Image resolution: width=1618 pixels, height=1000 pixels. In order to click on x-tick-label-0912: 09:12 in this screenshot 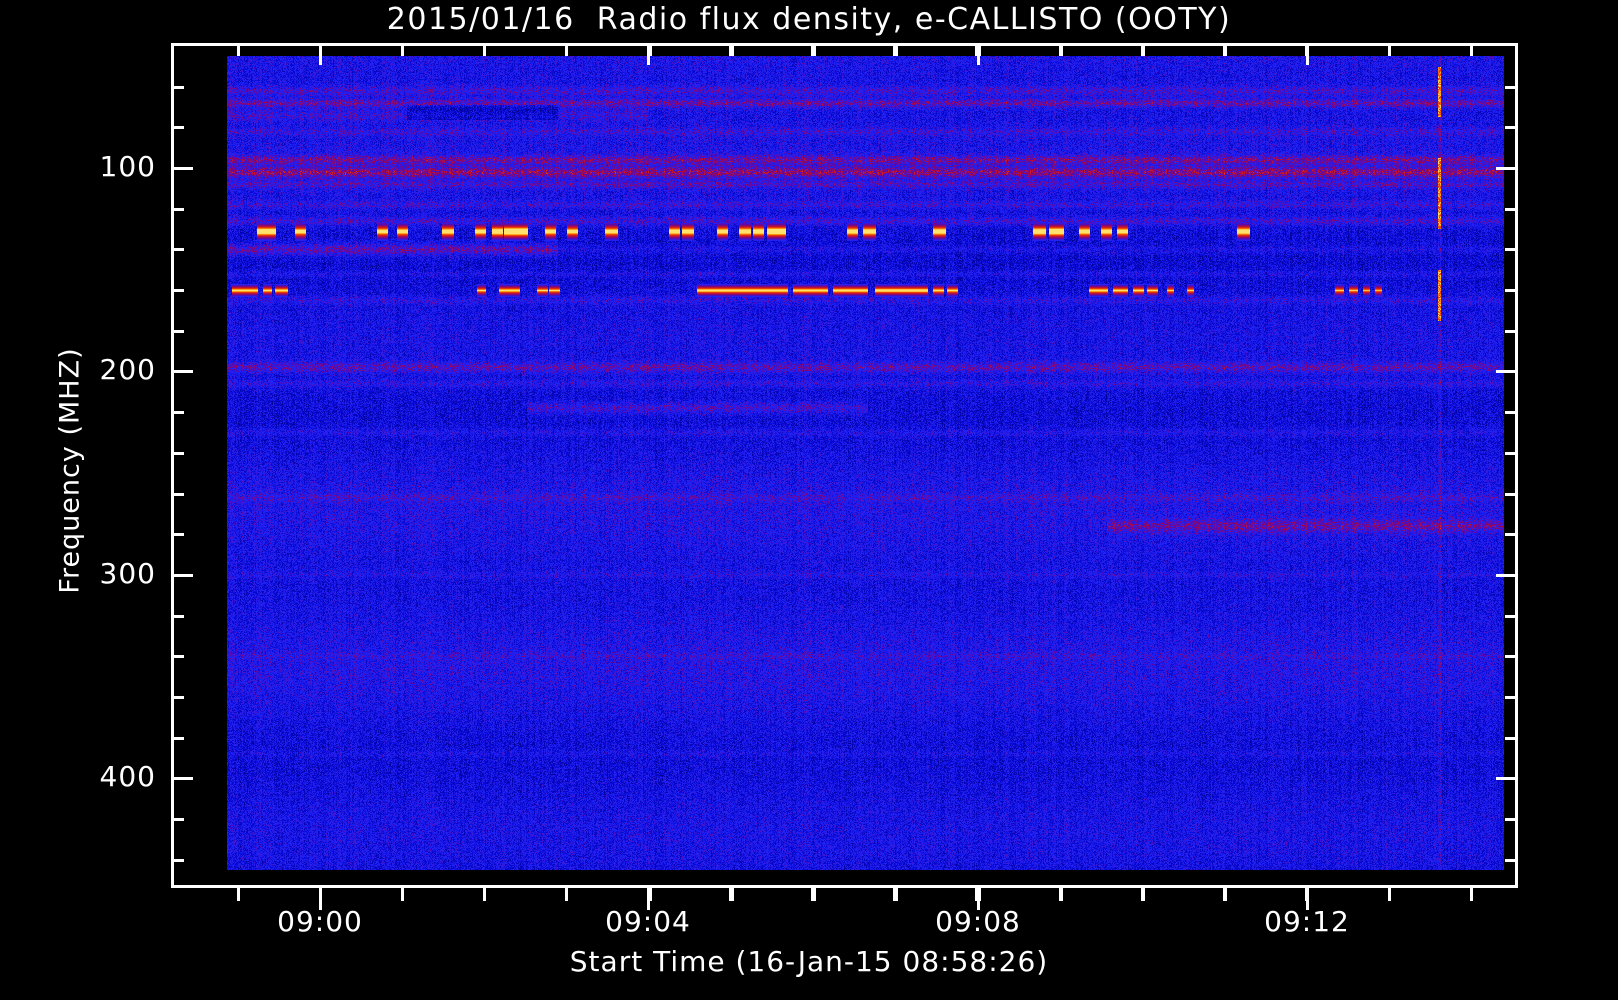, I will do `click(1307, 921)`.